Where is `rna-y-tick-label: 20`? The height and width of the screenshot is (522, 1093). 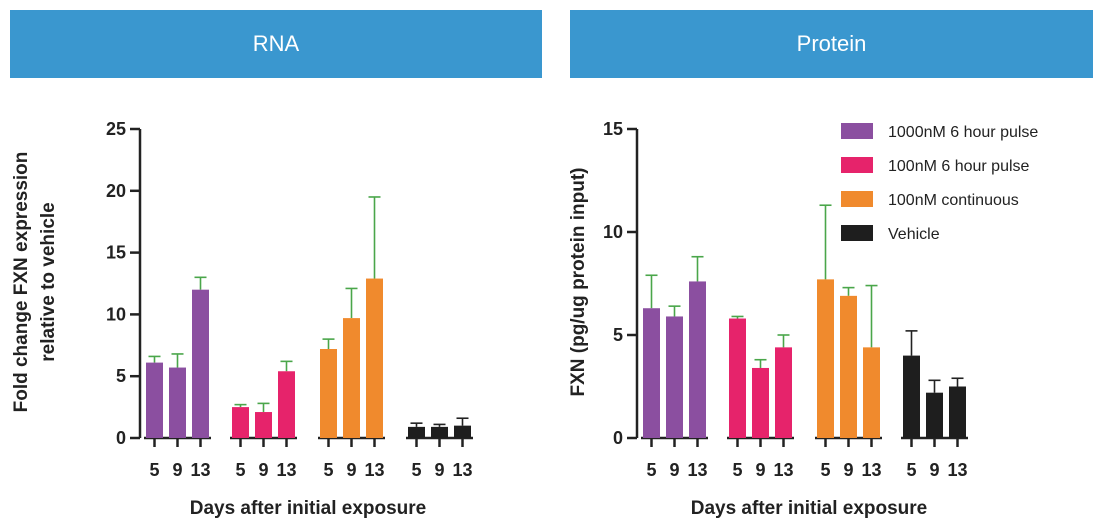 rna-y-tick-label: 20 is located at coordinates (116, 191).